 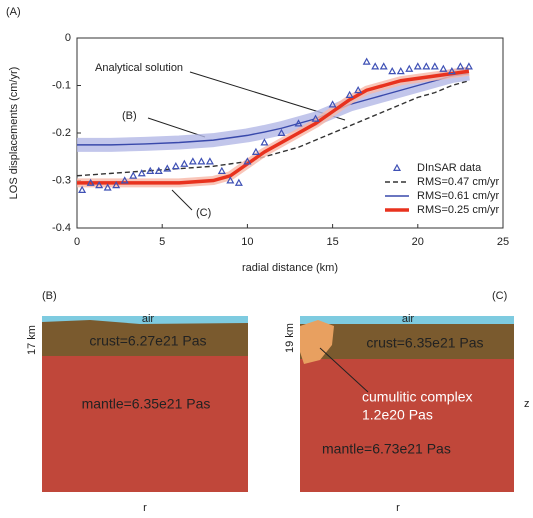 What do you see at coordinates (458, 210) in the screenshot?
I see `legend-label: RMS=0.25 cm/yr` at bounding box center [458, 210].